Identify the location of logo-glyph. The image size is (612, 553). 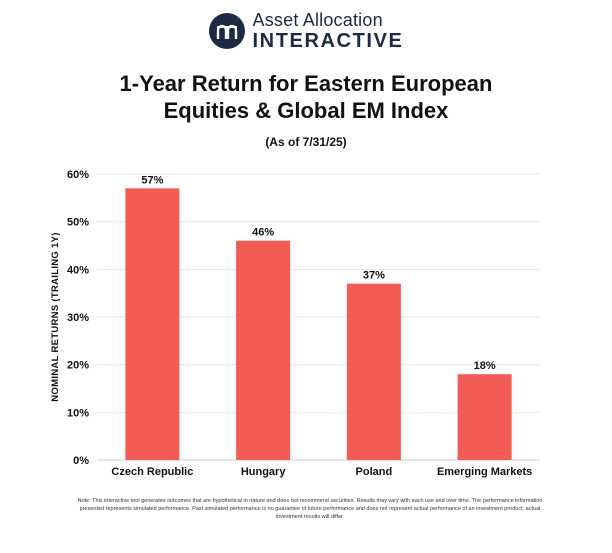
(226, 31).